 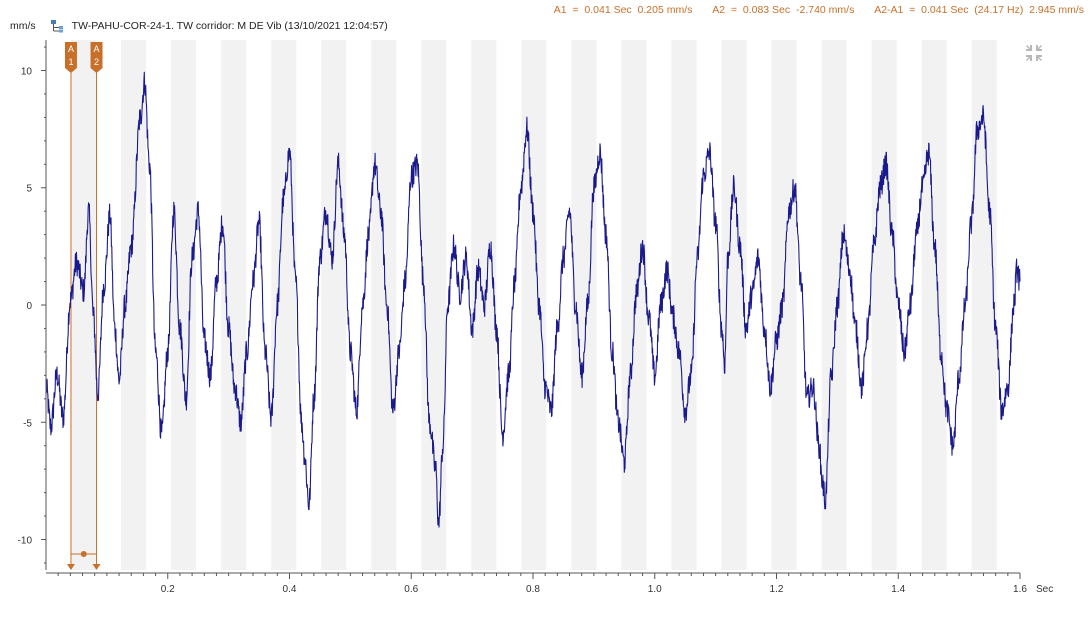 I want to click on x-tick-label: 0.8, so click(x=533, y=589).